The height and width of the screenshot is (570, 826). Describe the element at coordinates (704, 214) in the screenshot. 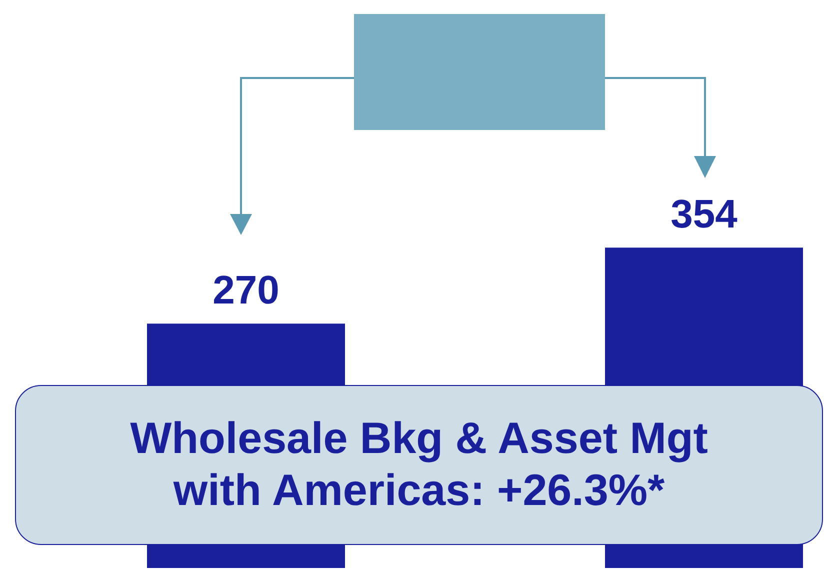

I see `data-label: 354` at that location.